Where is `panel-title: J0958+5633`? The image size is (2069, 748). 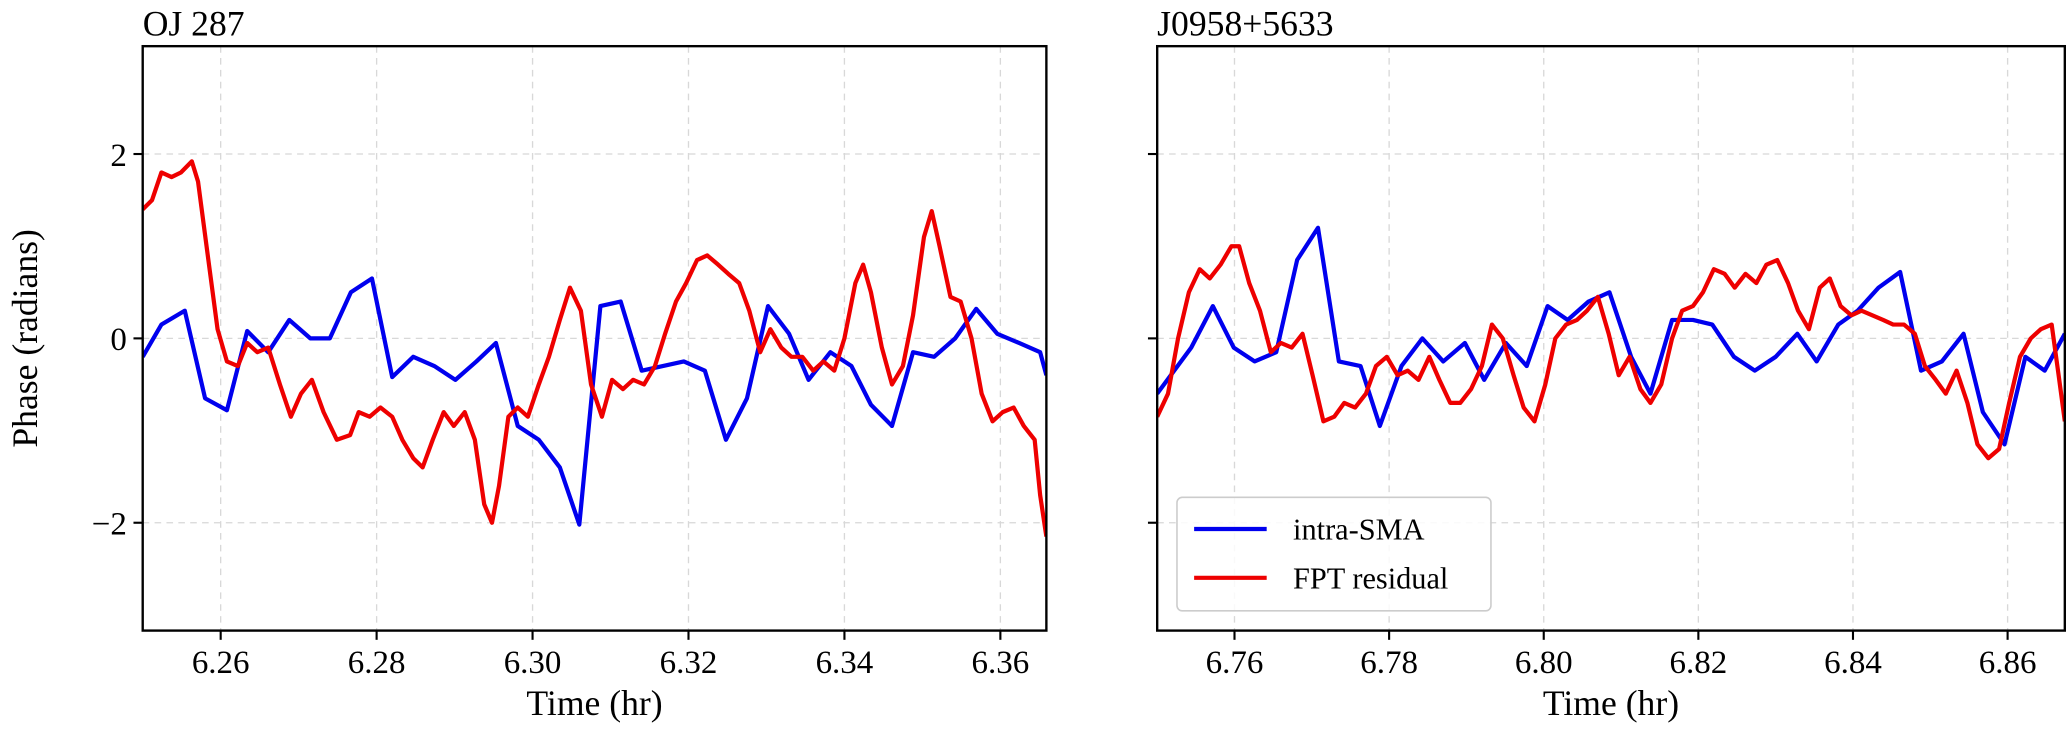 panel-title: J0958+5633 is located at coordinates (1245, 24).